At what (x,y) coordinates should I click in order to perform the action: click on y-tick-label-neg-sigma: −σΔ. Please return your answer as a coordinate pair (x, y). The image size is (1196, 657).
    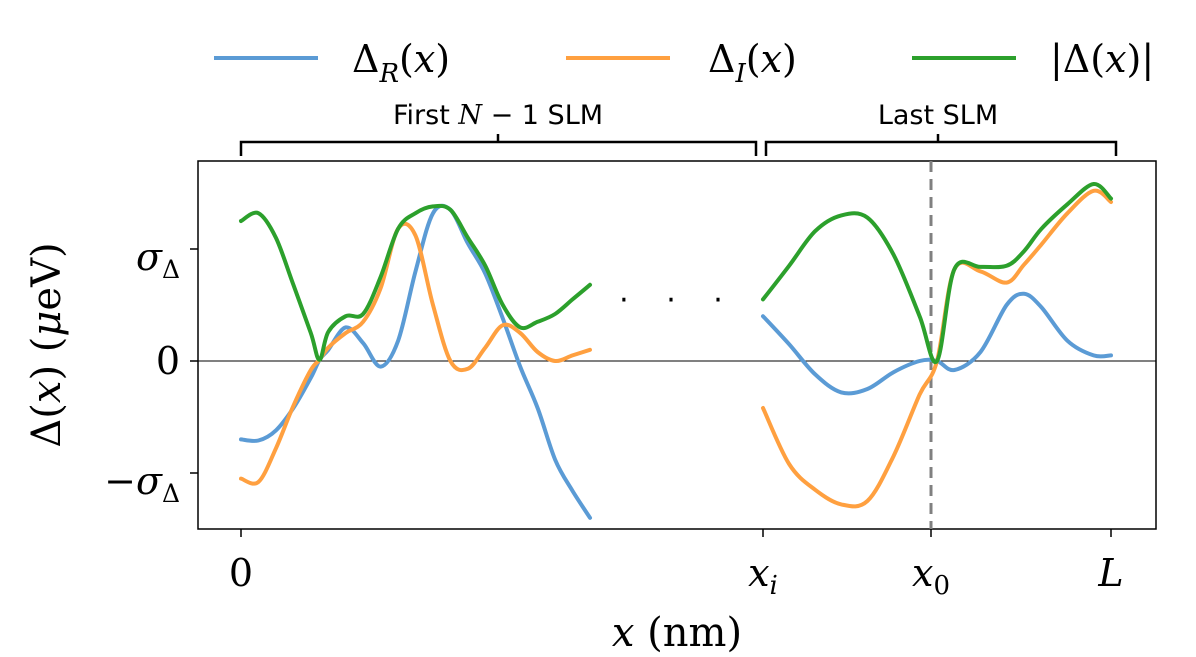
    Looking at the image, I should click on (142, 483).